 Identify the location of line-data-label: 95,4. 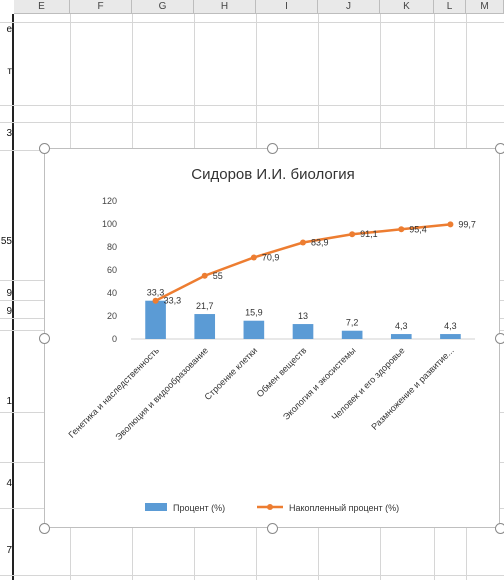
(418, 229).